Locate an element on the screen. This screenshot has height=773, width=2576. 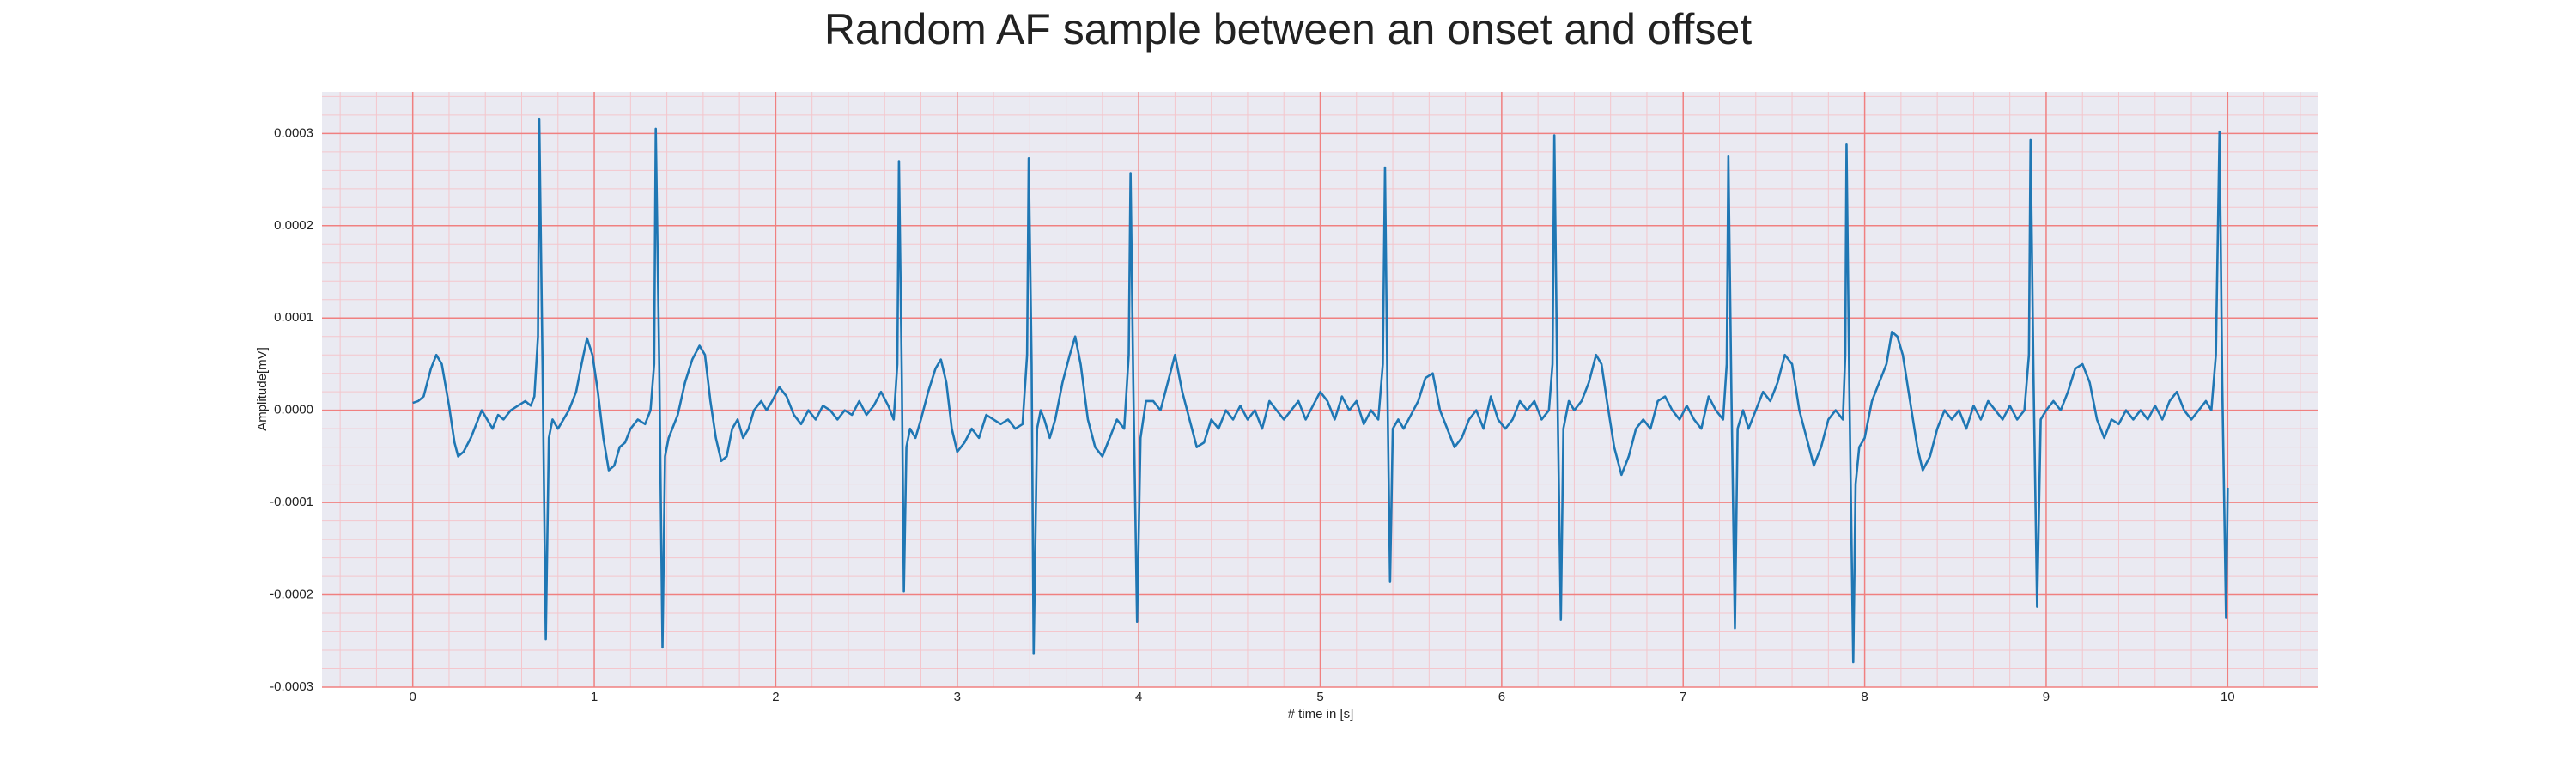
y-tick-label: -0.0002 is located at coordinates (291, 594).